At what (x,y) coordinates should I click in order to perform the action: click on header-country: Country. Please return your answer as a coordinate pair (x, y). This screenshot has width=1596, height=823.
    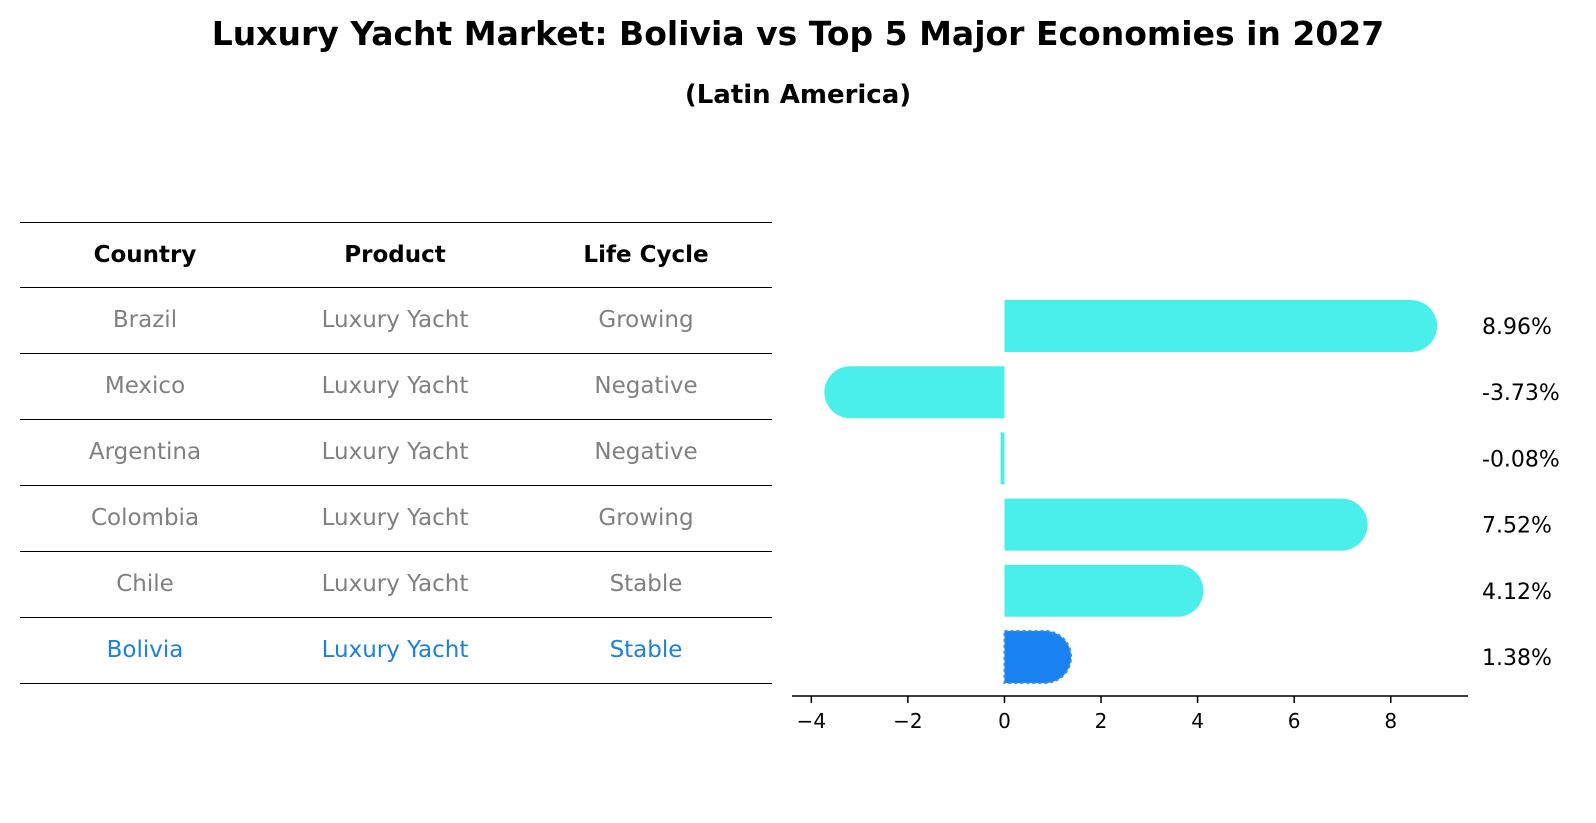
    Looking at the image, I should click on (145, 255).